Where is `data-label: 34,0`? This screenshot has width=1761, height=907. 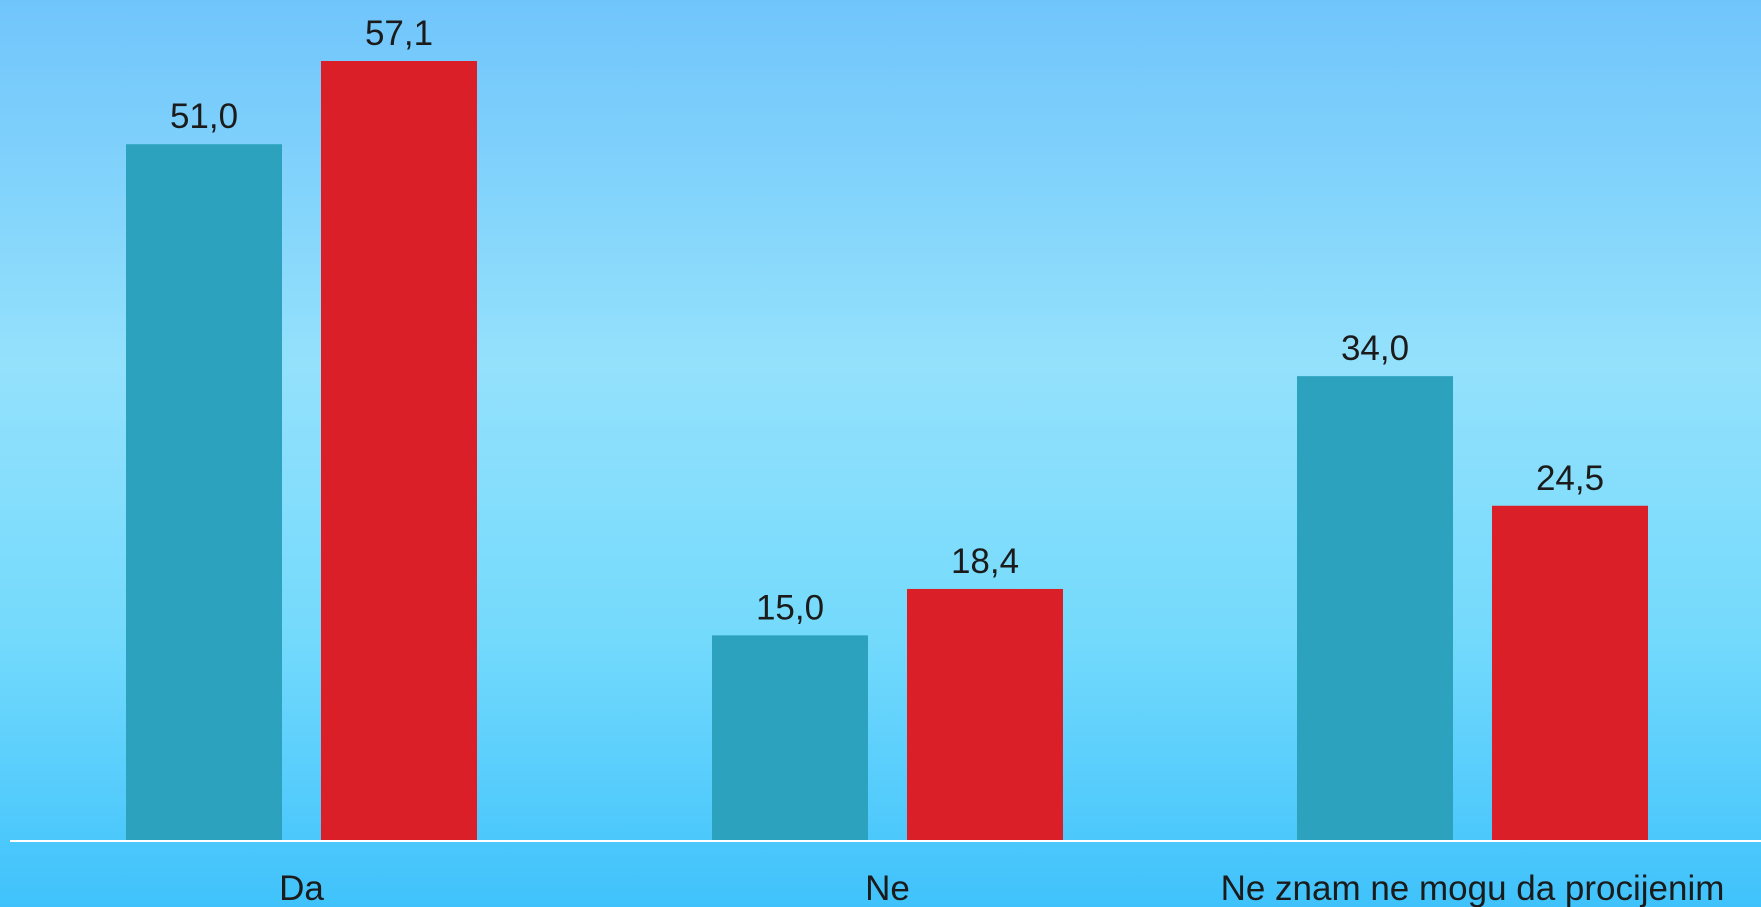 data-label: 34,0 is located at coordinates (1375, 348).